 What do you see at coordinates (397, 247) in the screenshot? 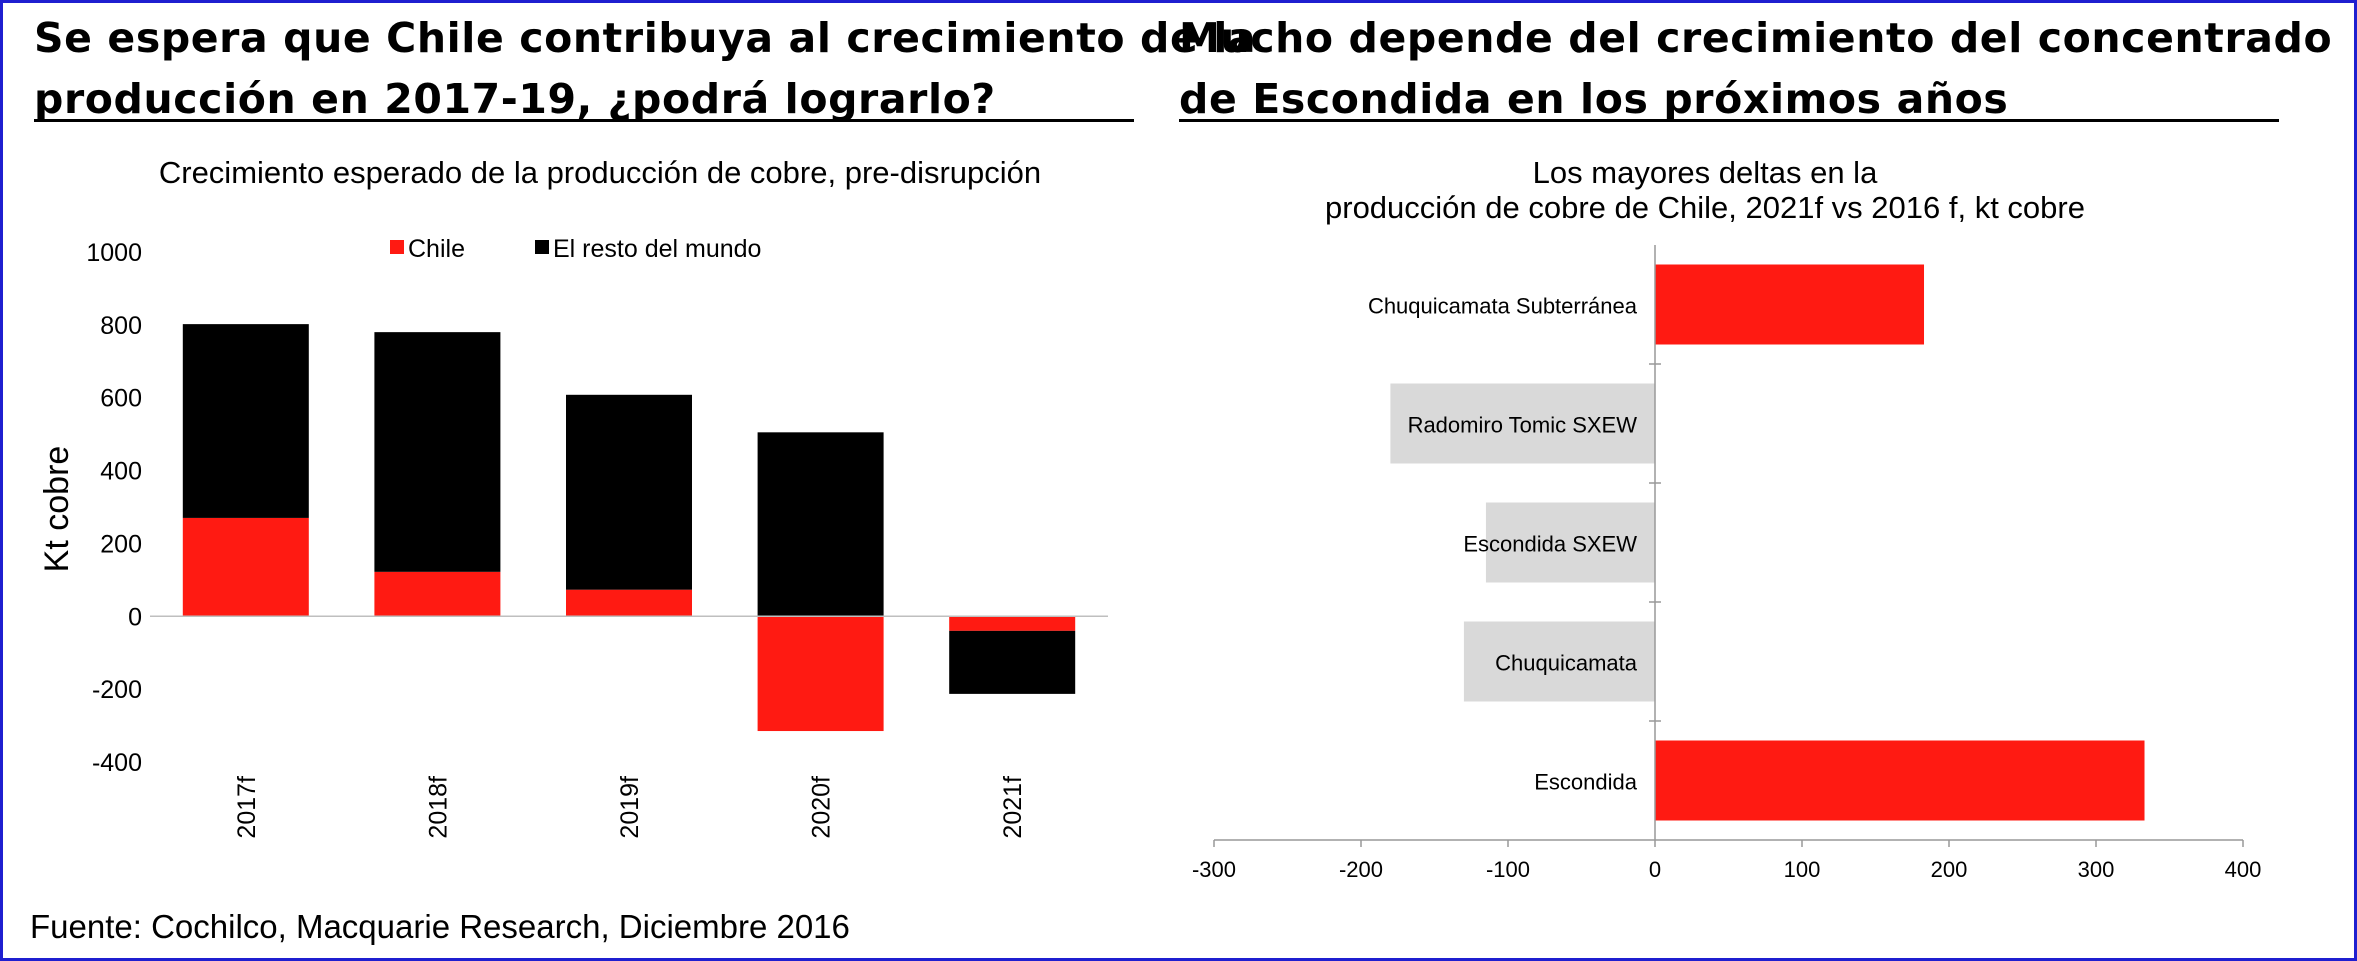
I see `legend-chile-swatch` at bounding box center [397, 247].